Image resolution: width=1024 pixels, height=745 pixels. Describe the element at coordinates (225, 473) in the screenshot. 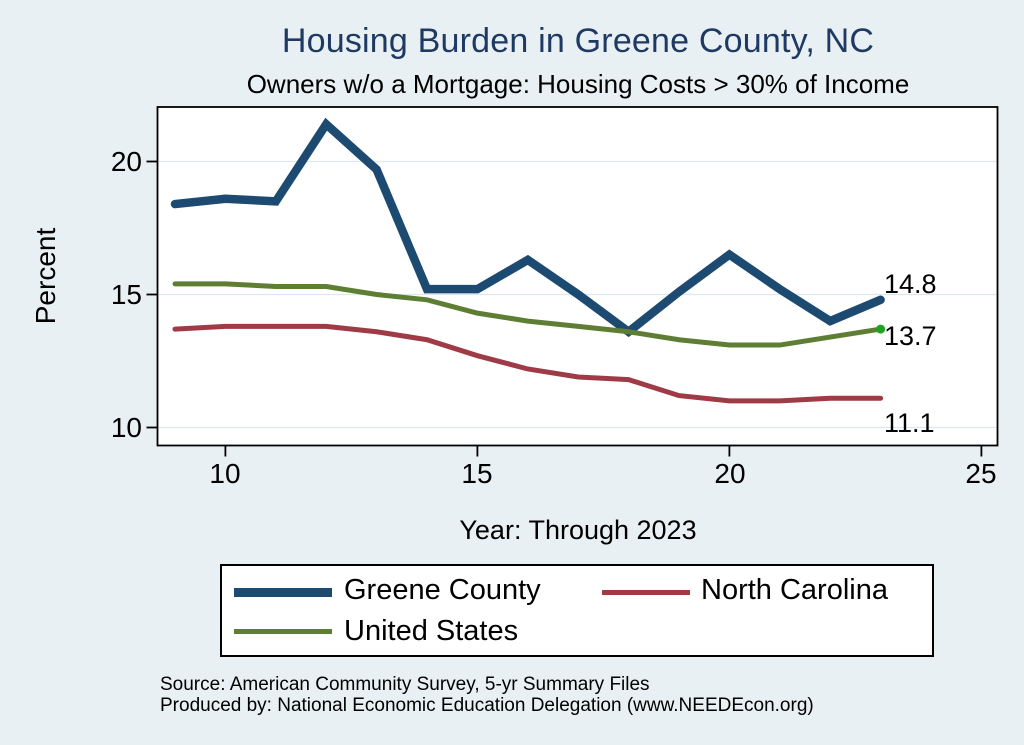

I see `x-tick-label-10: 10` at that location.